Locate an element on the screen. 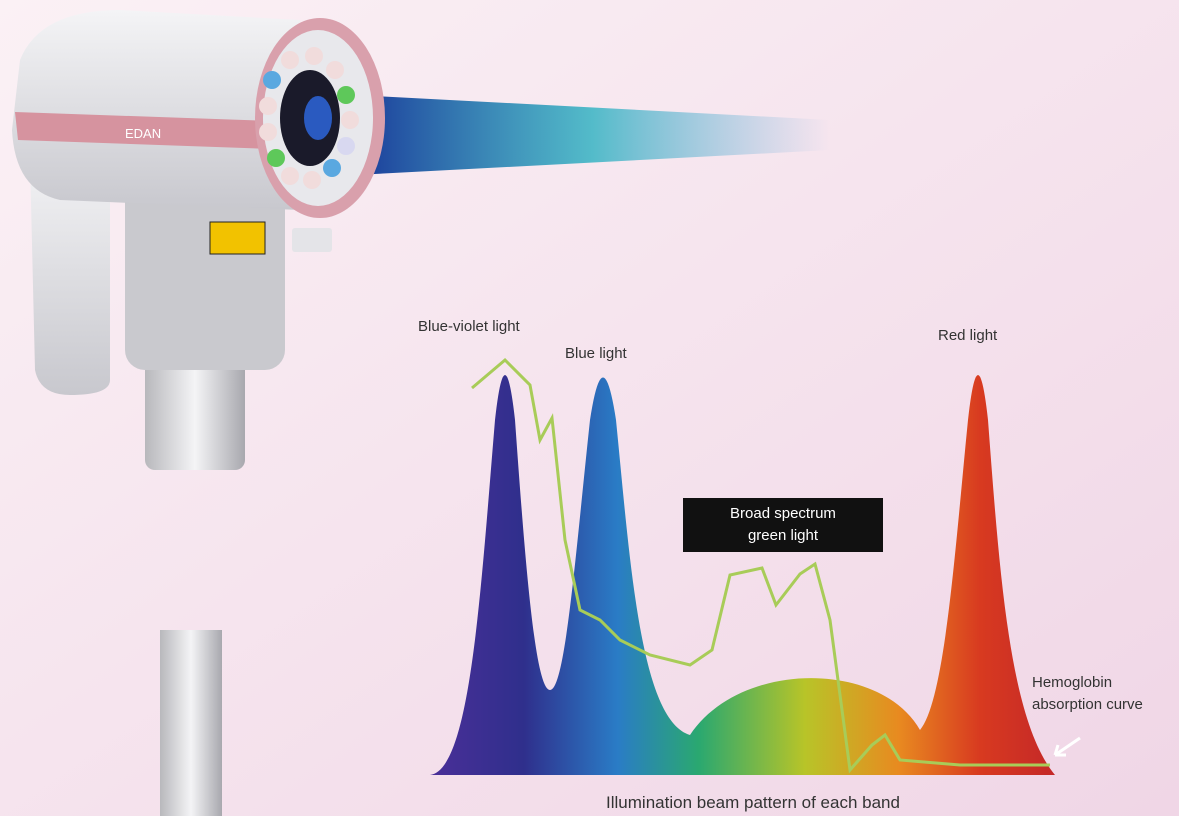 The image size is (1179, 816). pink-band is located at coordinates (157, 131).